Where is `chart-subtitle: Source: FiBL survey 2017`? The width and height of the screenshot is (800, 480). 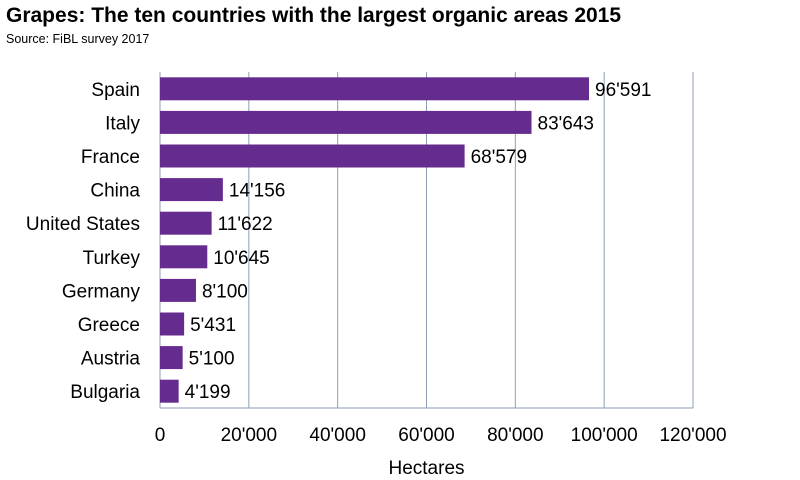
chart-subtitle: Source: FiBL survey 2017 is located at coordinates (78, 39).